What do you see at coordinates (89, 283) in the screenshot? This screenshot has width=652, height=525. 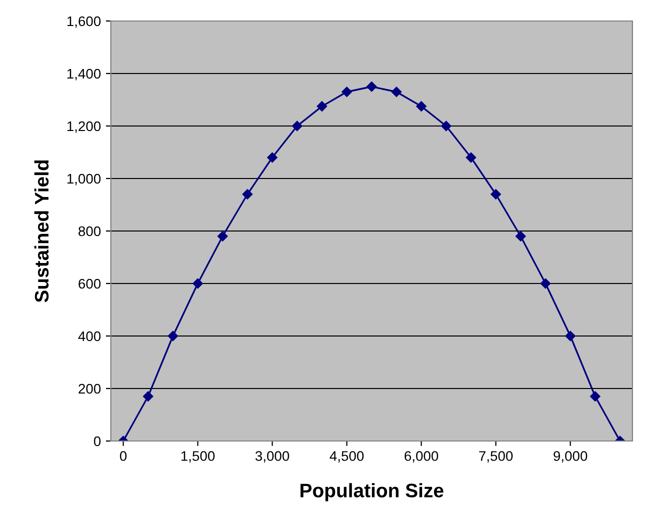 I see `y-tick-label: 600` at bounding box center [89, 283].